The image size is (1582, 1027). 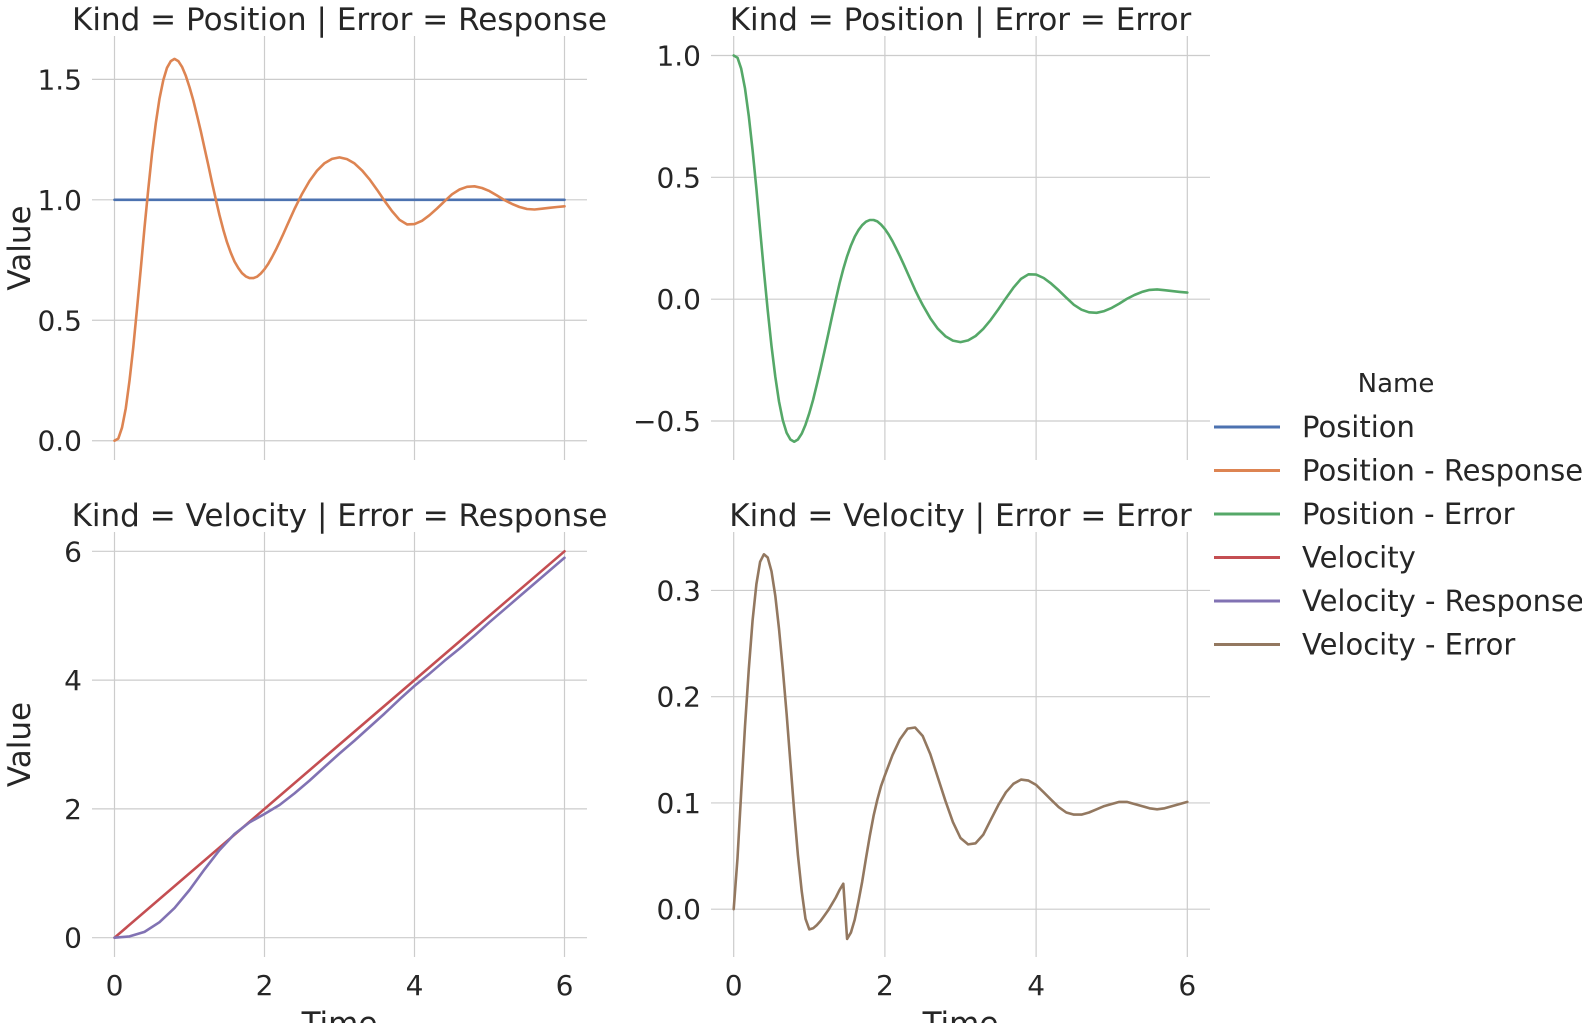 What do you see at coordinates (678, 803) in the screenshot?
I see `panel-vel-error-y-tick-label: 0.1` at bounding box center [678, 803].